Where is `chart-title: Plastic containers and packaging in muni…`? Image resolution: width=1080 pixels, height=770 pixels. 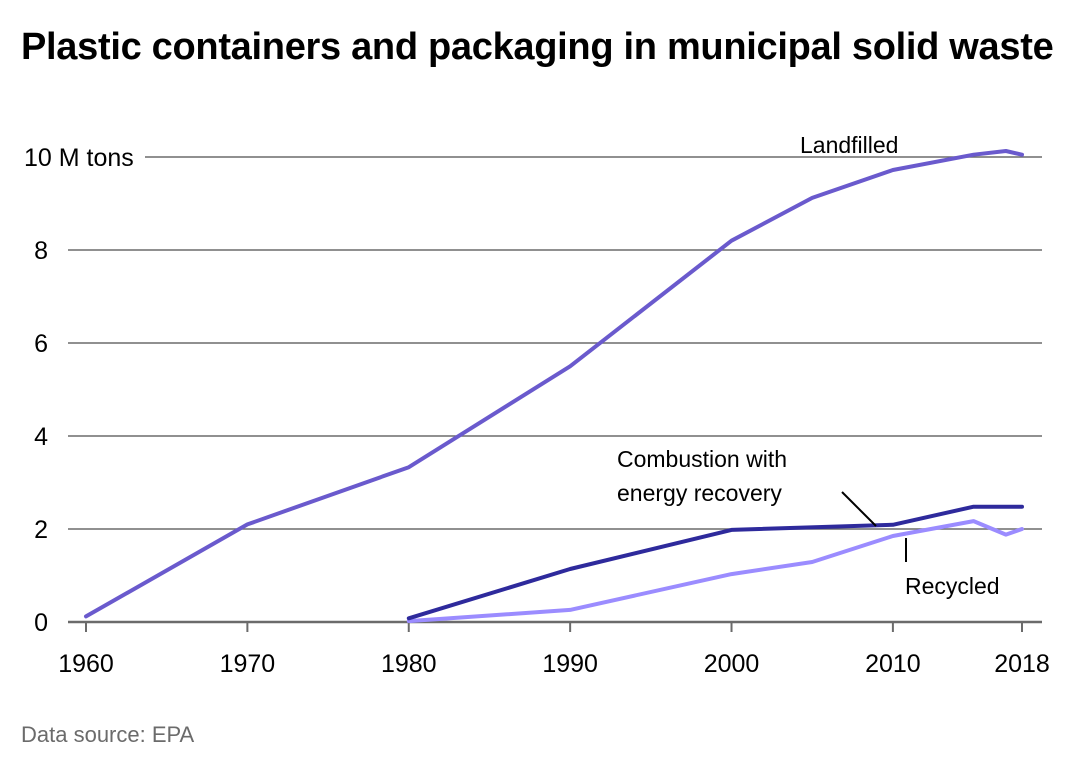
chart-title: Plastic containers and packaging in muni… is located at coordinates (537, 47).